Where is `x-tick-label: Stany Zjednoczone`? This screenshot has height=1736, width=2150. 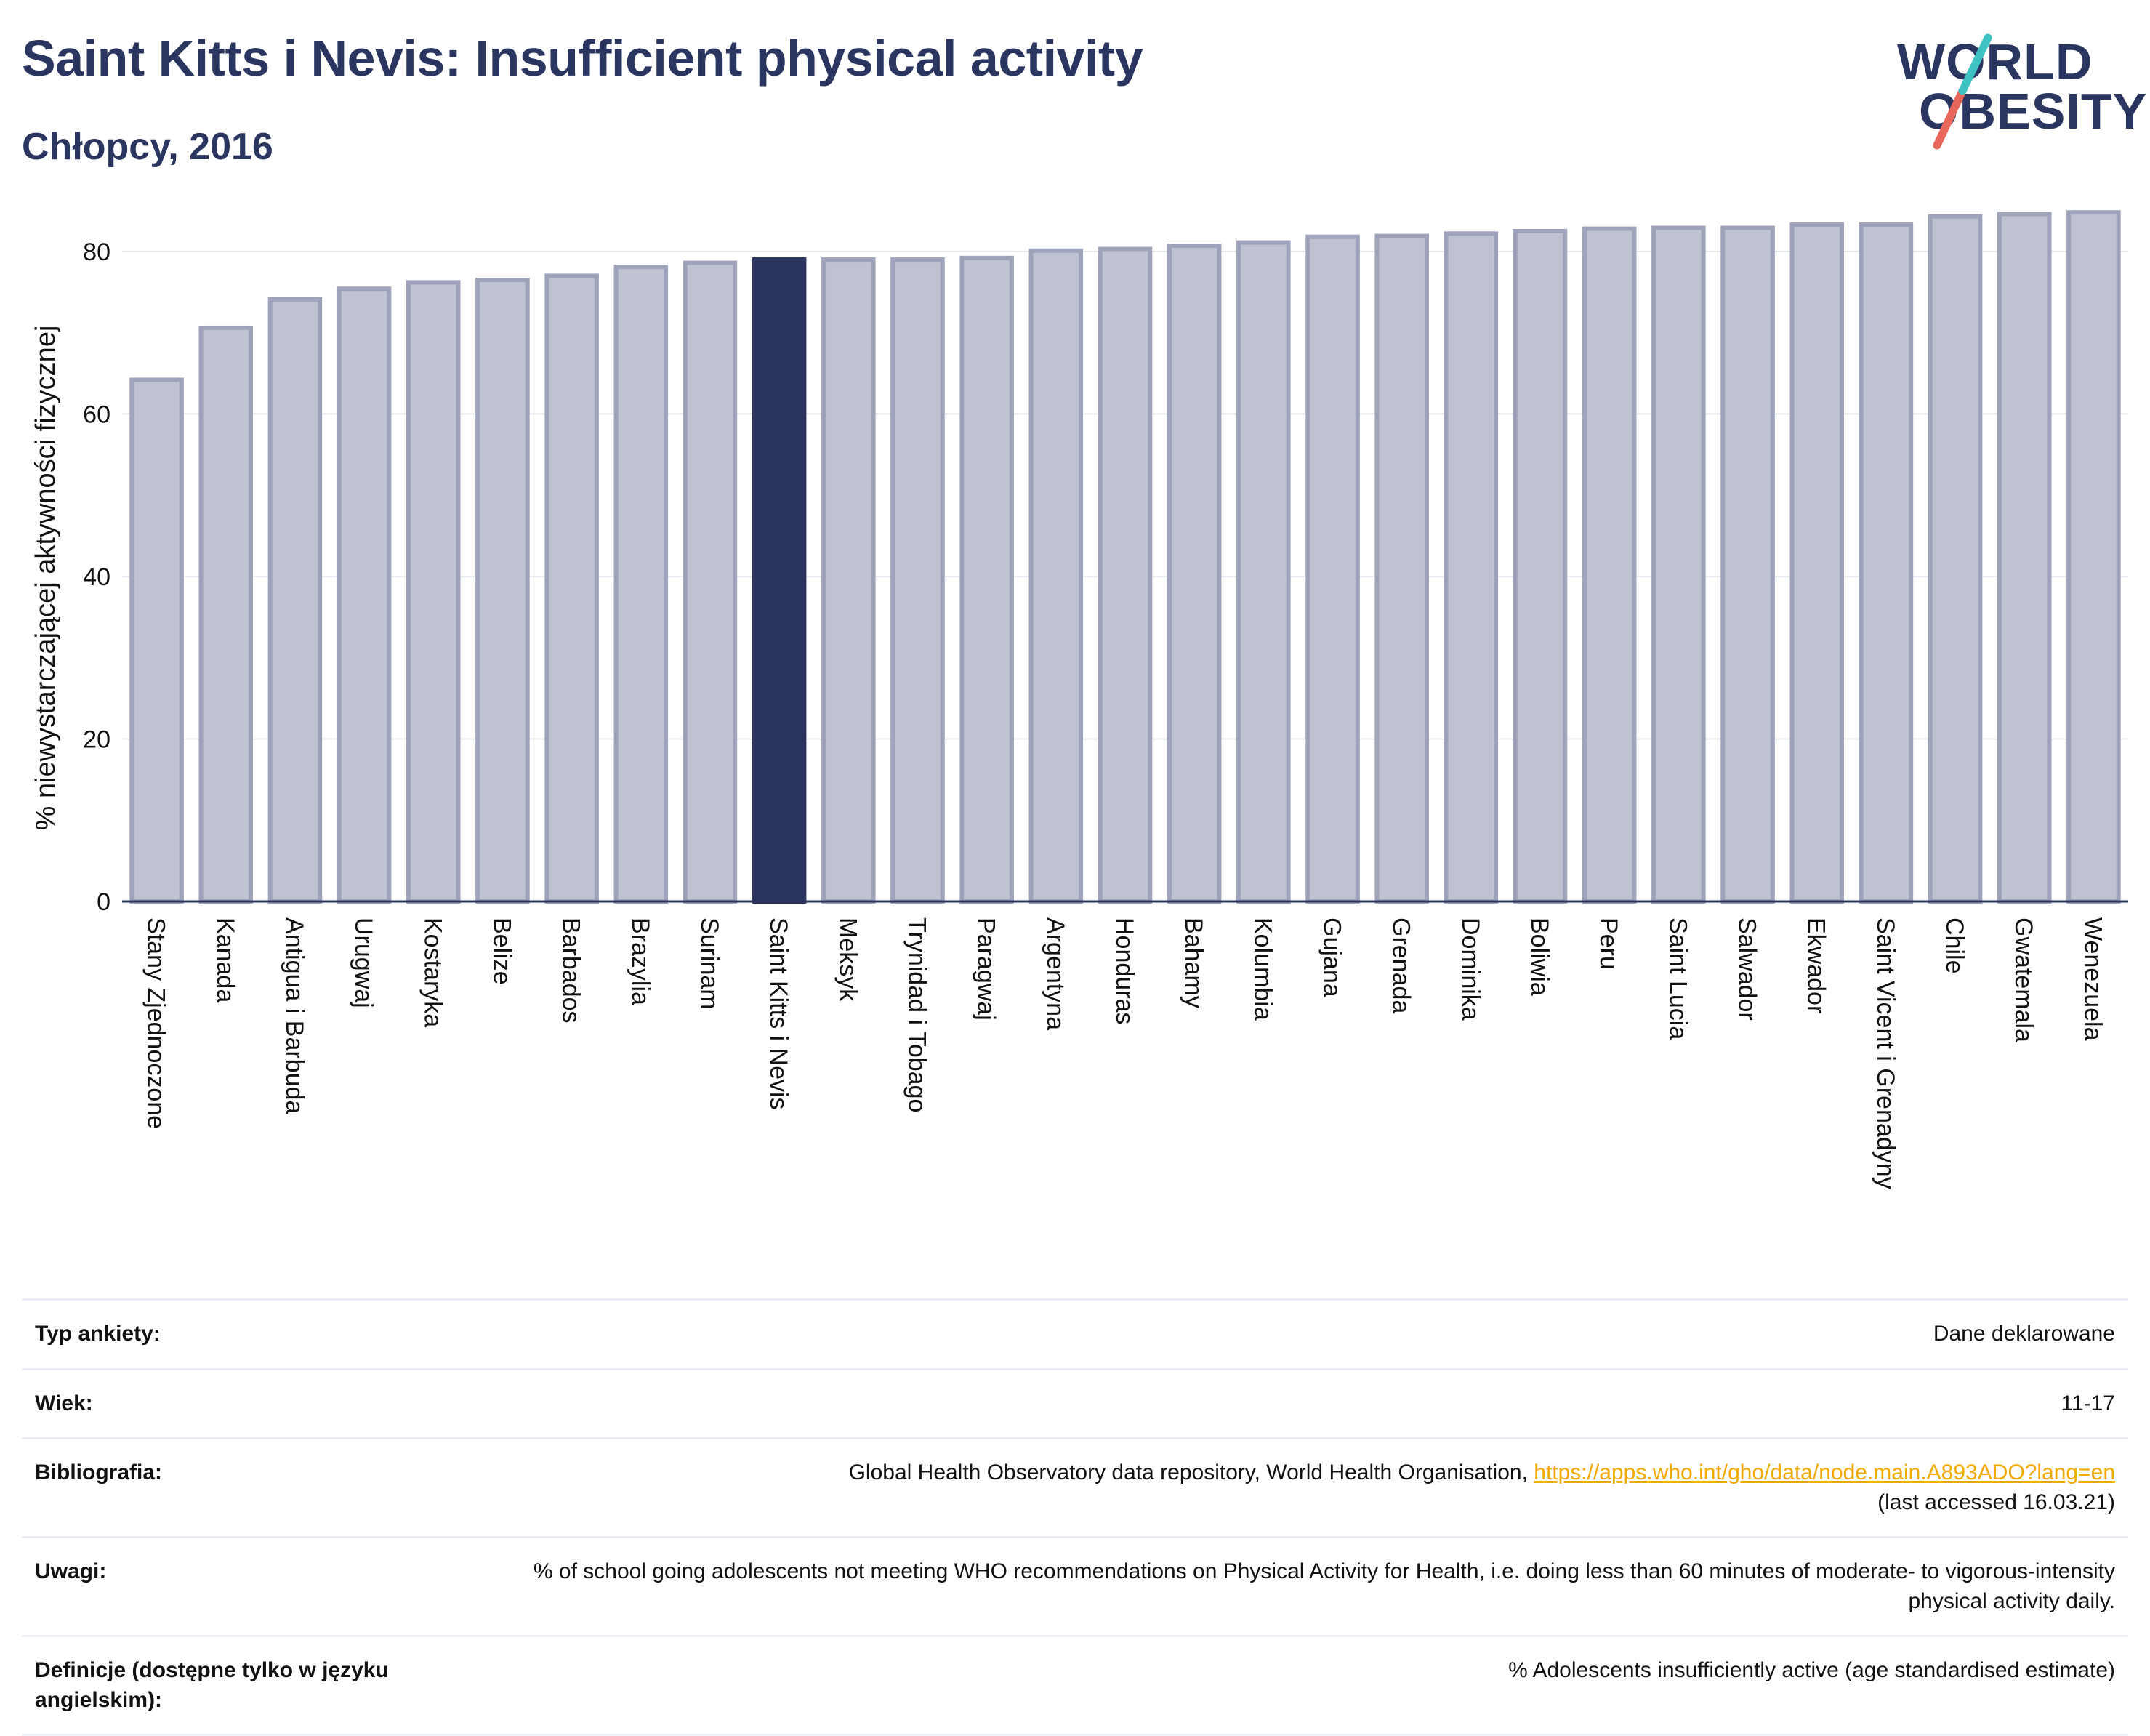 x-tick-label: Stany Zjednoczone is located at coordinates (156, 1023).